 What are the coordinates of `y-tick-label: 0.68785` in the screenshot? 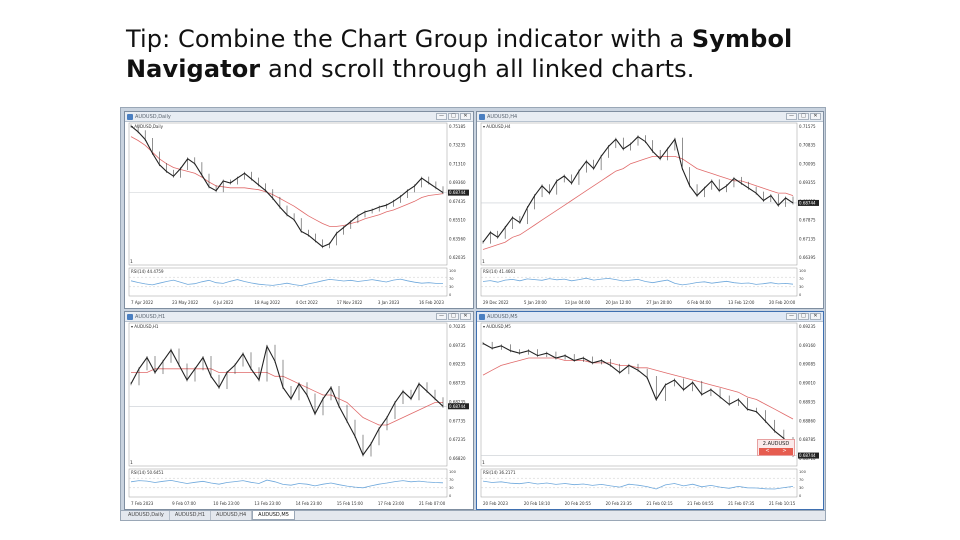 It's located at (807, 439).